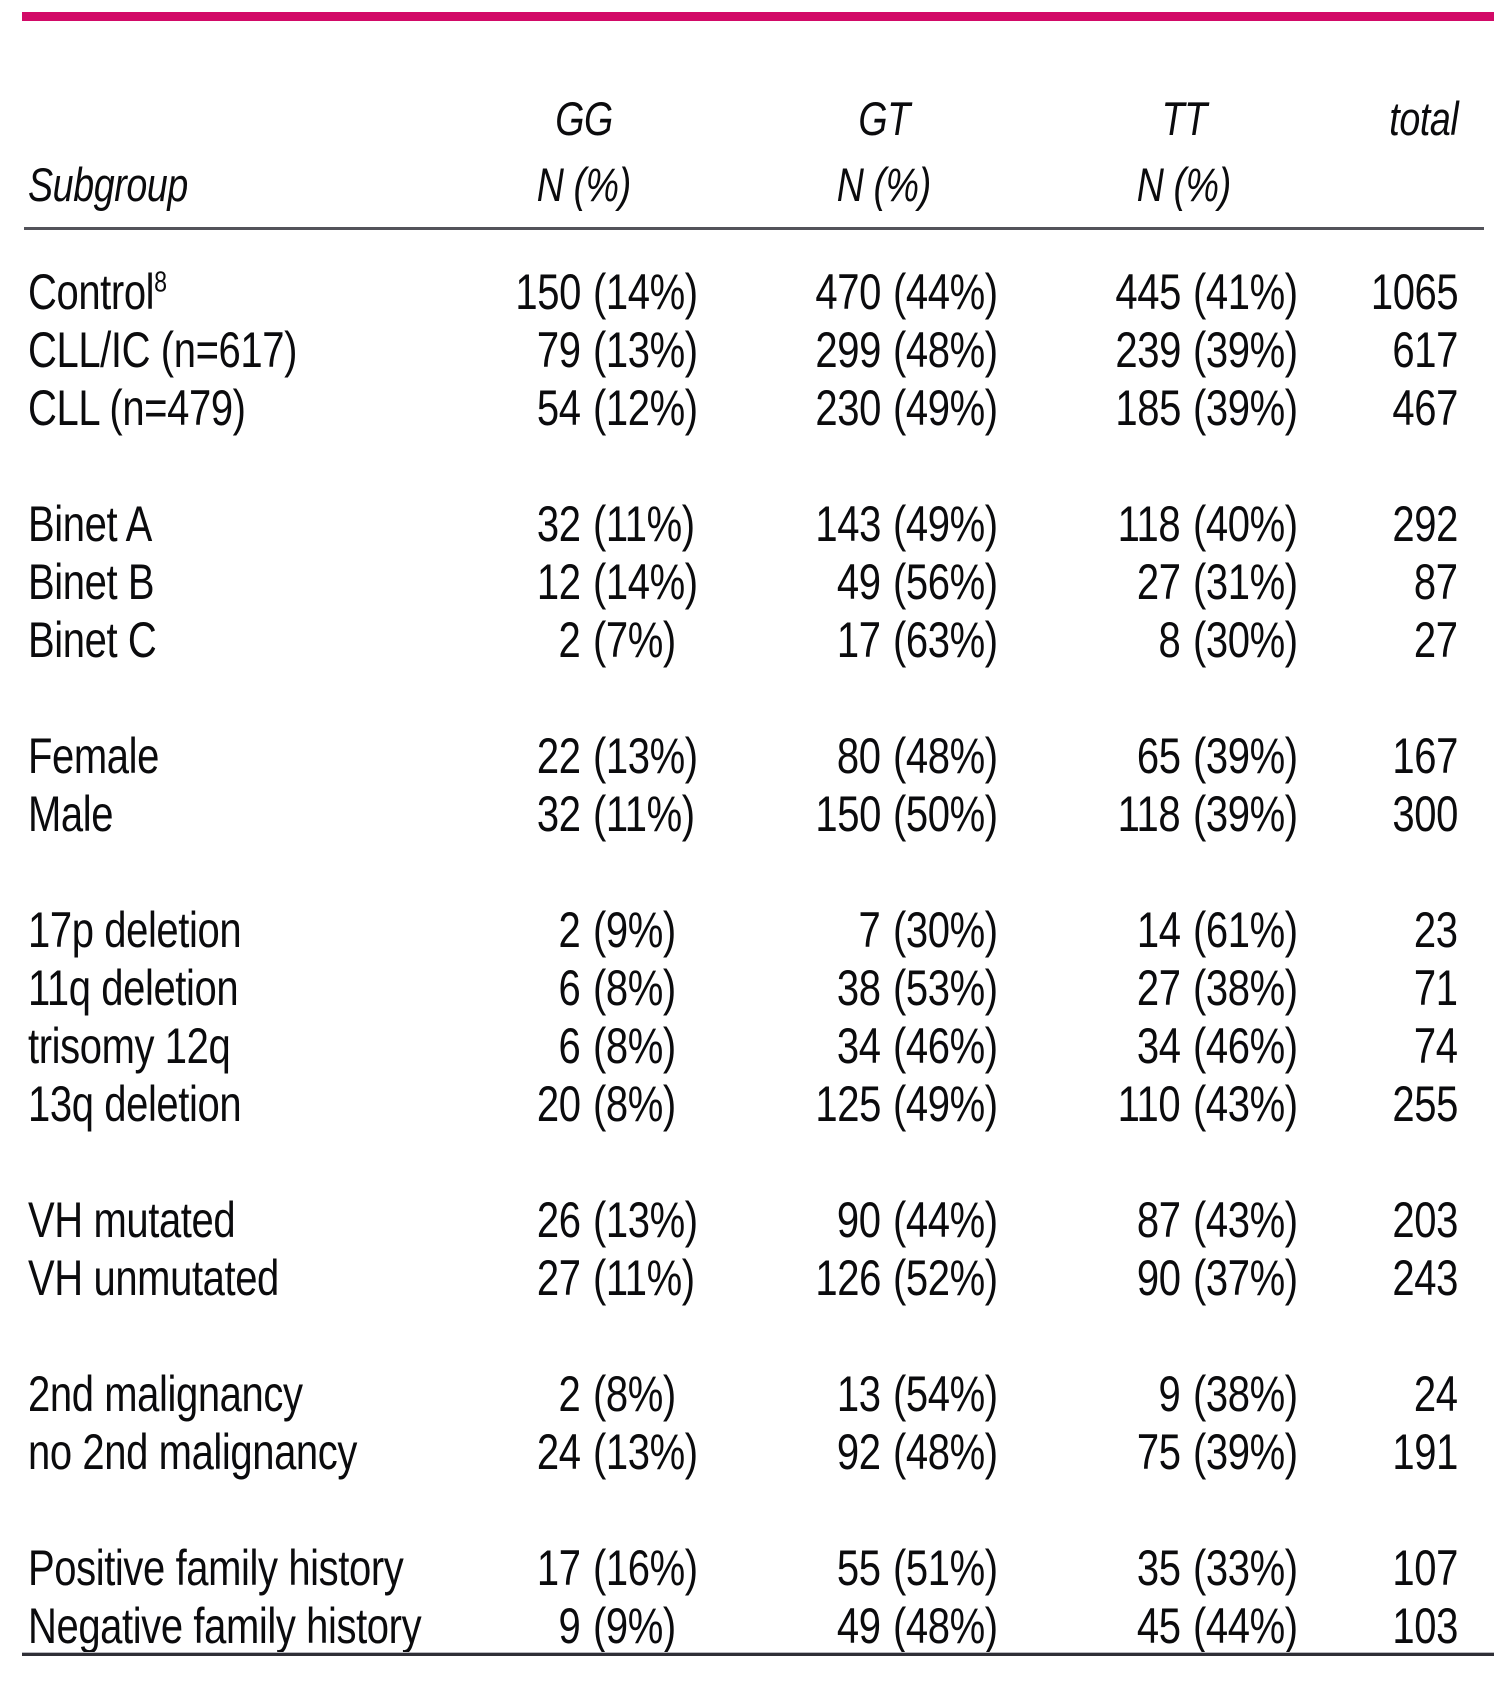 This screenshot has height=1692, width=1506. Describe the element at coordinates (1394, 1046) in the screenshot. I see `cell-total: 74` at that location.